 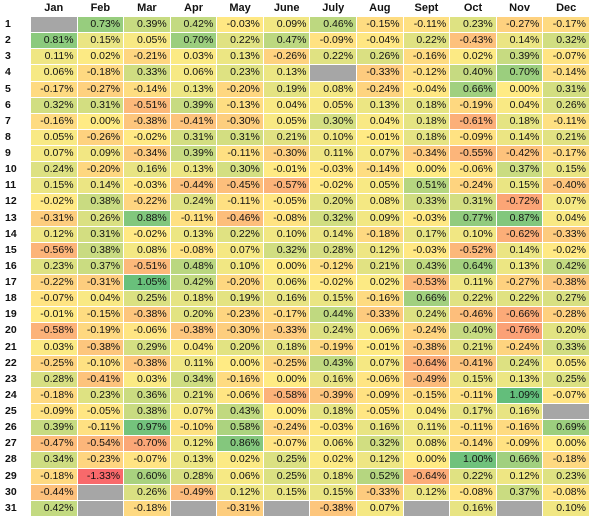 I want to click on heatmap-cell: 0.12%, so click(x=519, y=476).